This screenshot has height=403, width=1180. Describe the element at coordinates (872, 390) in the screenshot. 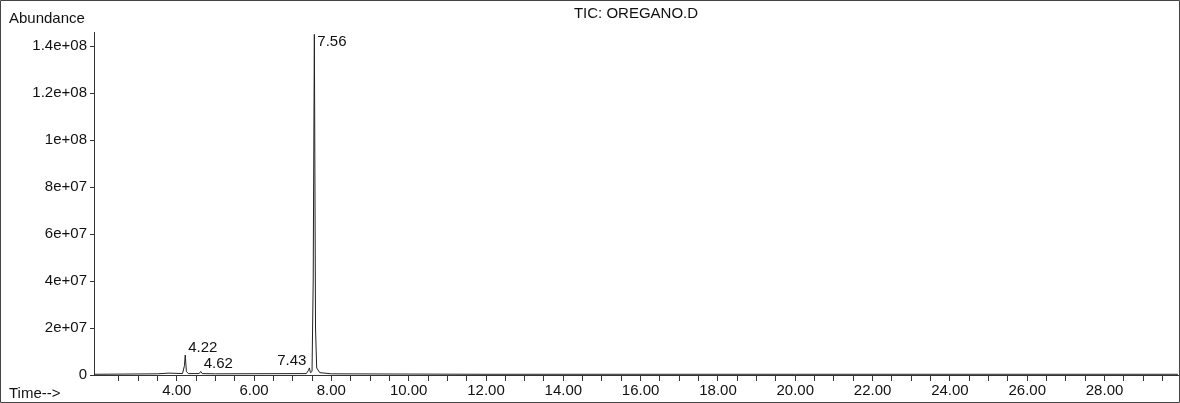

I see `x-tick-label: 22.00` at that location.